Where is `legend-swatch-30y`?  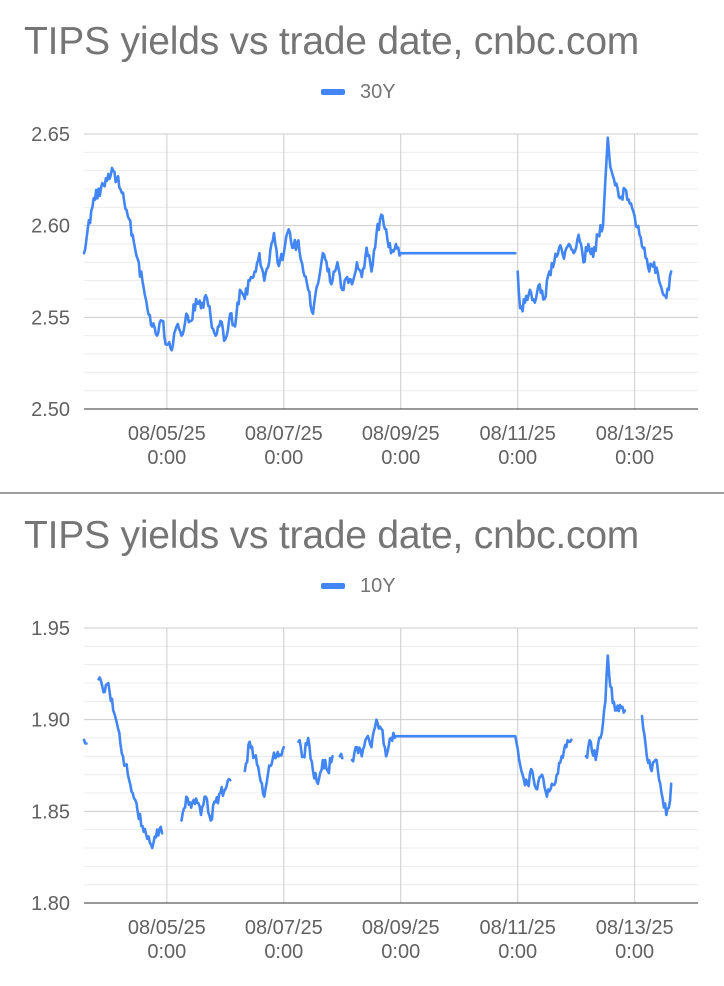 legend-swatch-30y is located at coordinates (333, 92).